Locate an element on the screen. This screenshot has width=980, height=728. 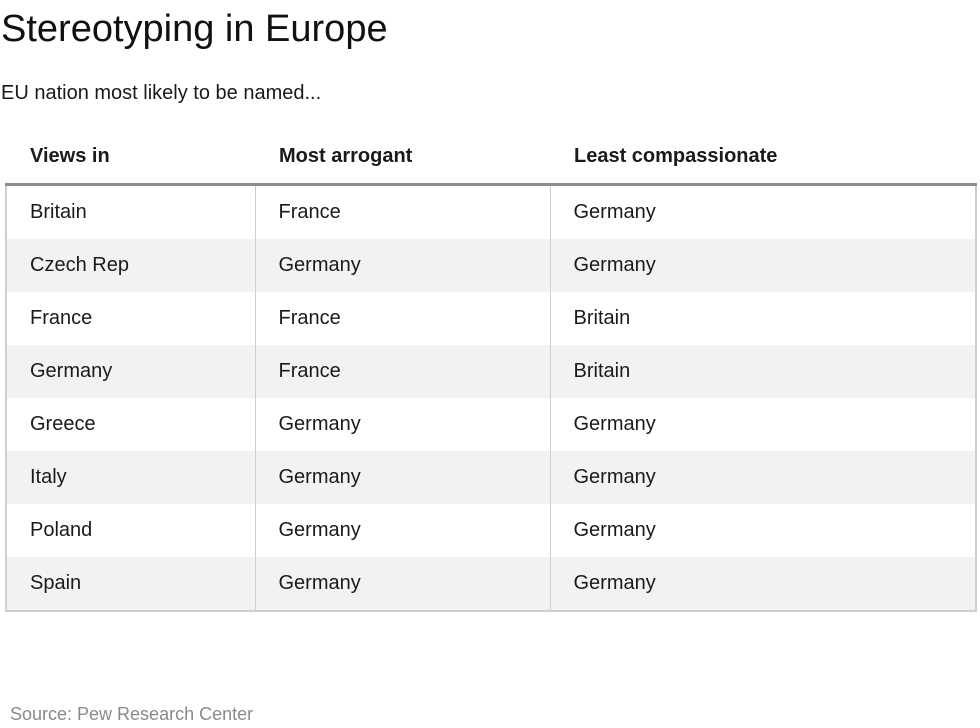
table-row: Spain Germany Germany is located at coordinates (491, 584).